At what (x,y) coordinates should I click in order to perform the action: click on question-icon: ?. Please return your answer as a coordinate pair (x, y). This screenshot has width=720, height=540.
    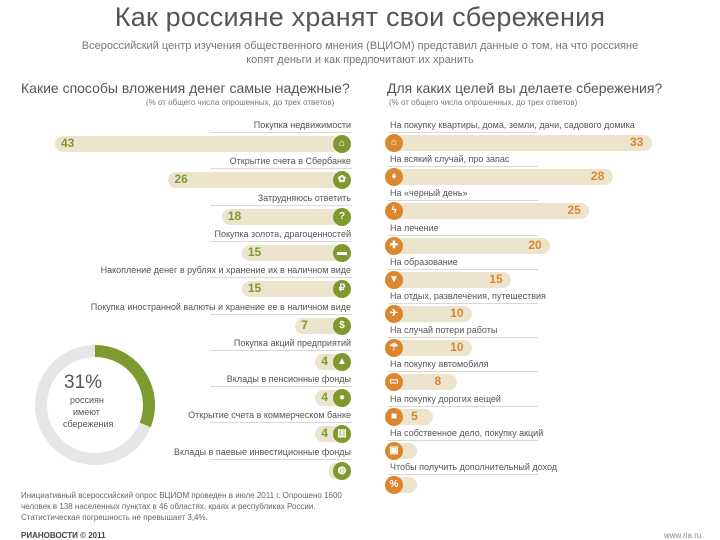
    Looking at the image, I should click on (342, 216).